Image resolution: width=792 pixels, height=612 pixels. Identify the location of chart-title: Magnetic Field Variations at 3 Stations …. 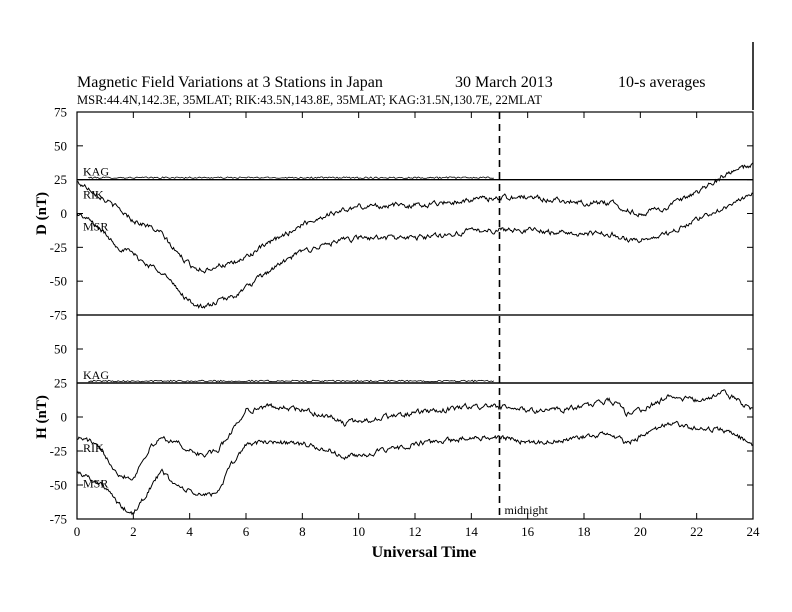
(230, 82).